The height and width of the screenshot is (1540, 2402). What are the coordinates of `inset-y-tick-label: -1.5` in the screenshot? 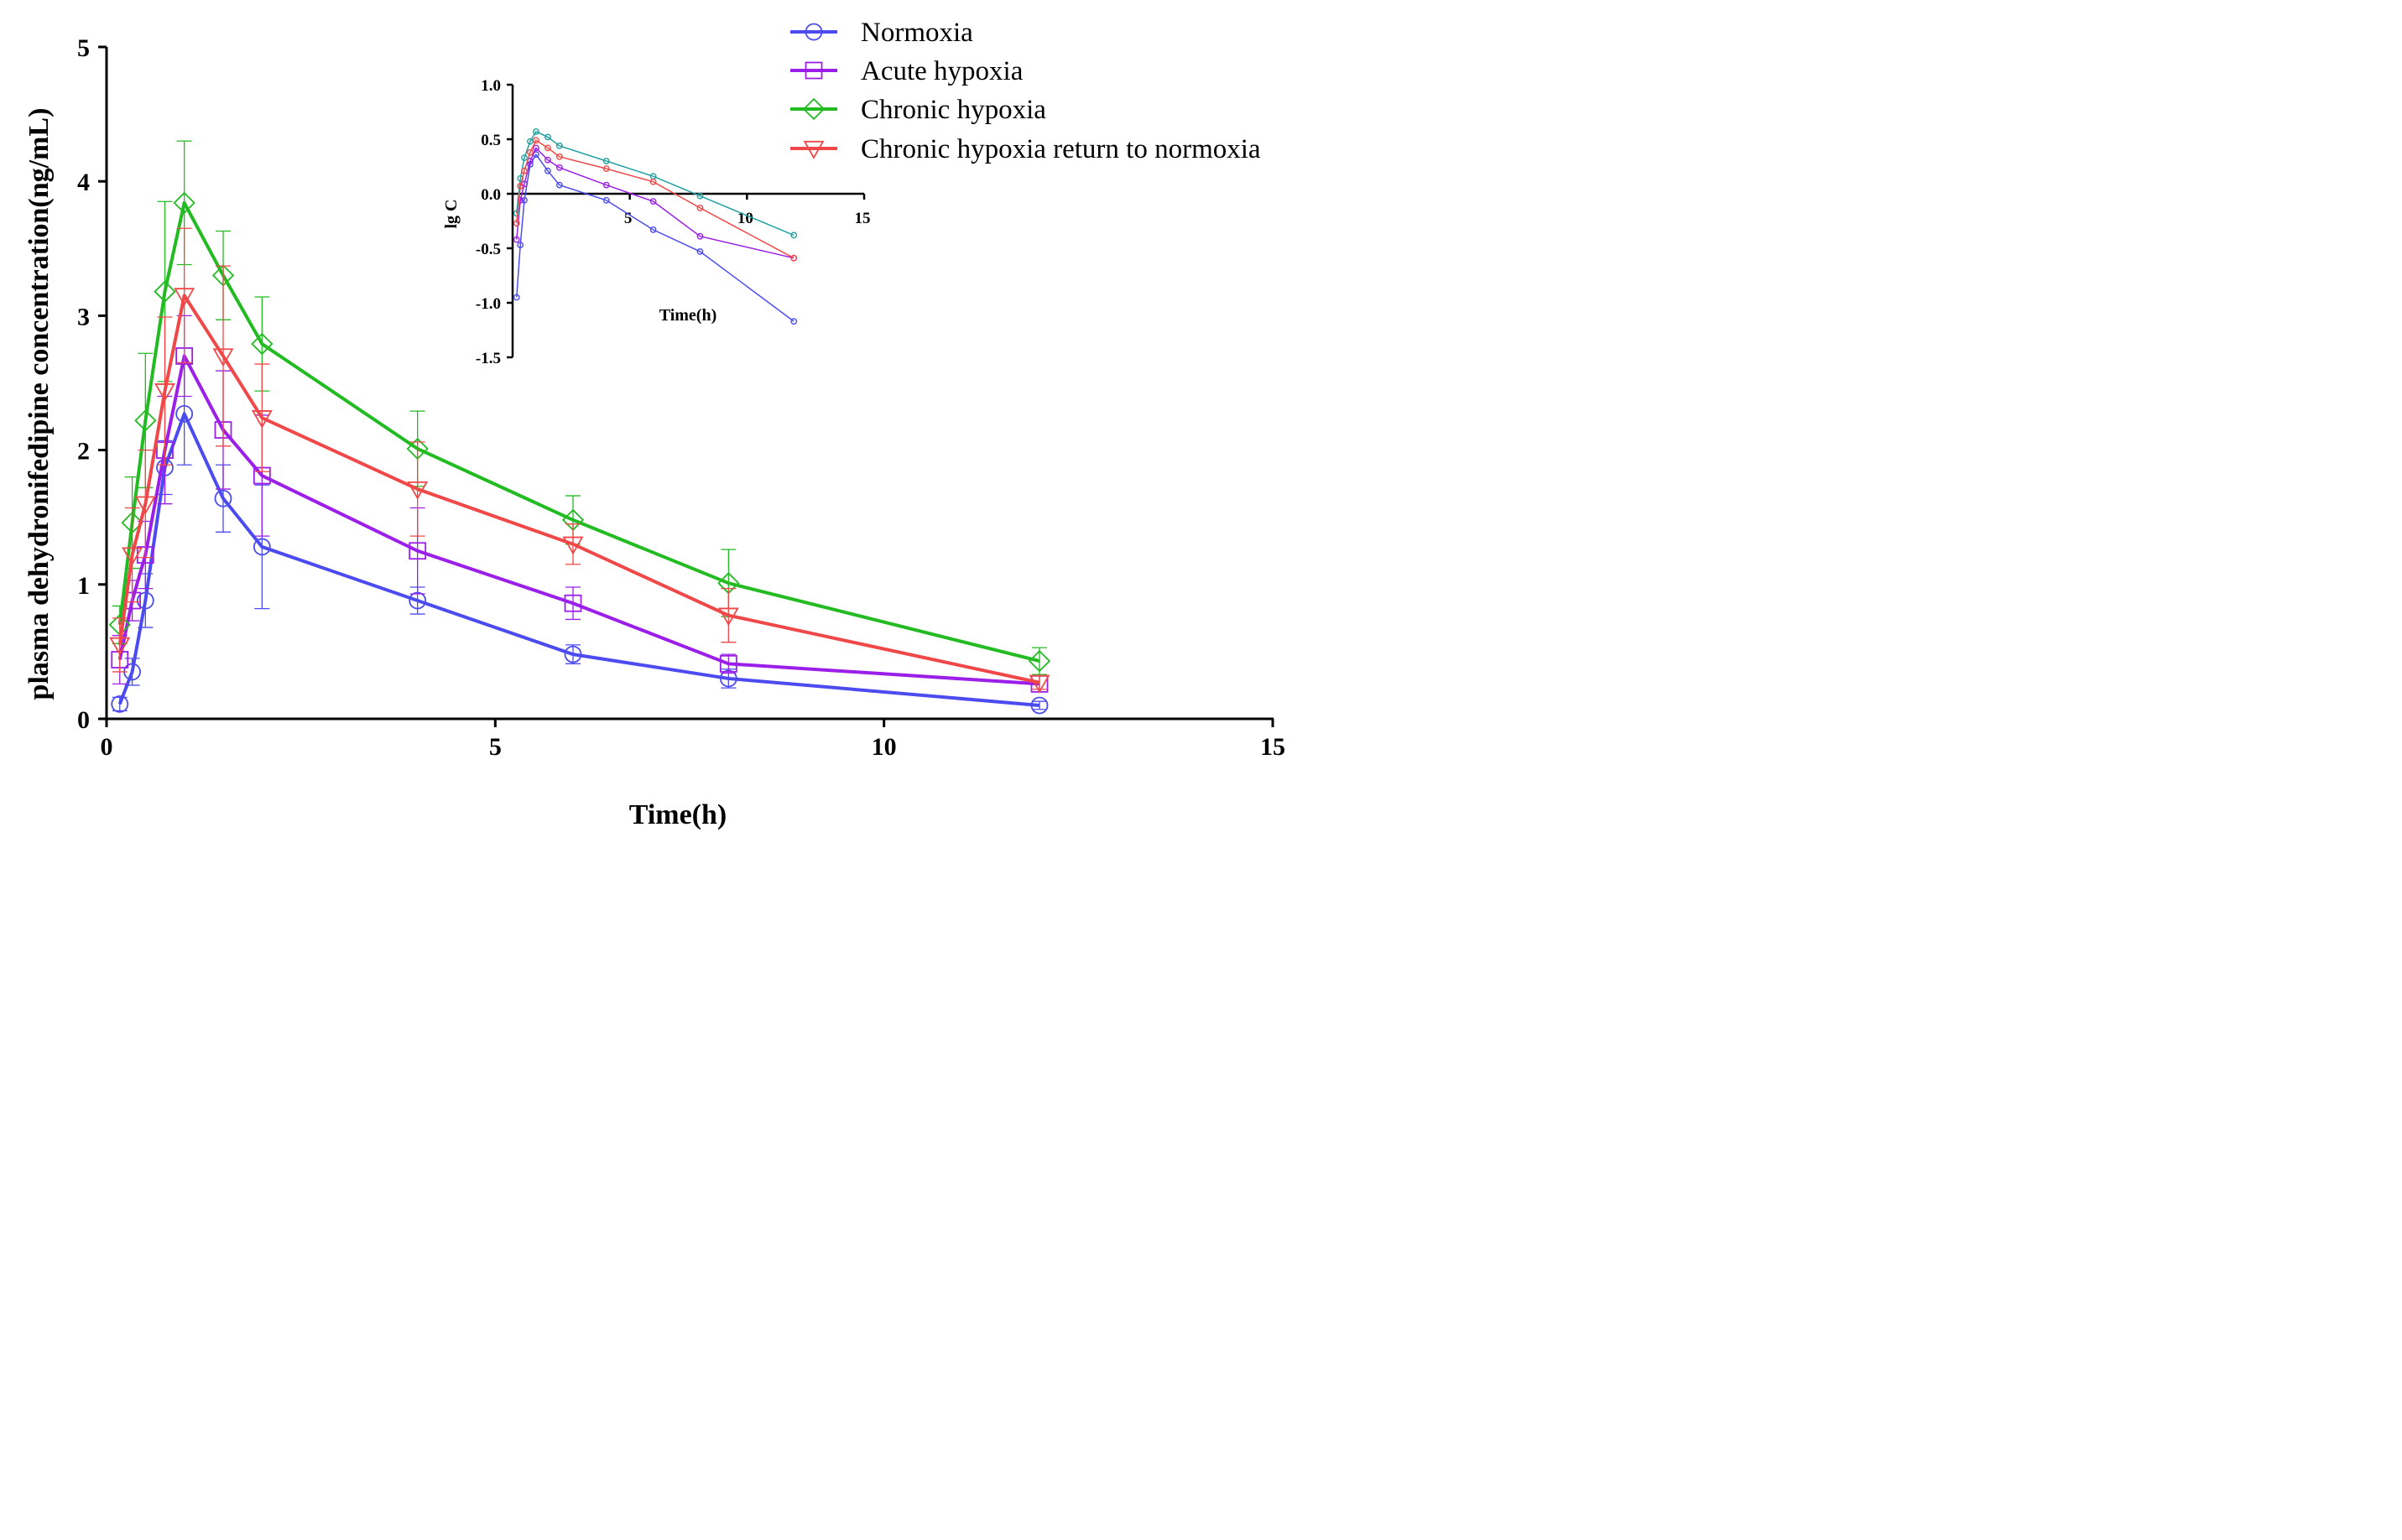 It's located at (488, 359).